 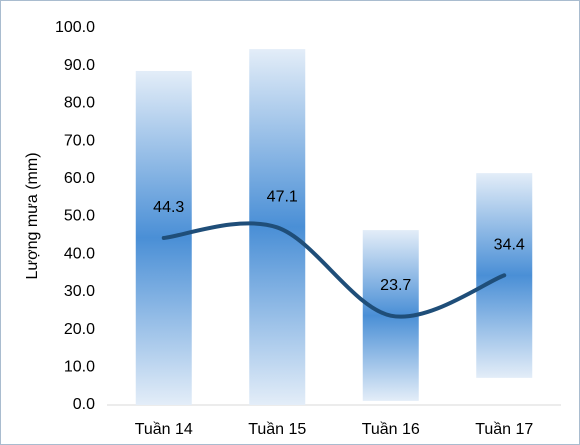 What do you see at coordinates (79, 103) in the screenshot?
I see `y-tick-label: 80.0` at bounding box center [79, 103].